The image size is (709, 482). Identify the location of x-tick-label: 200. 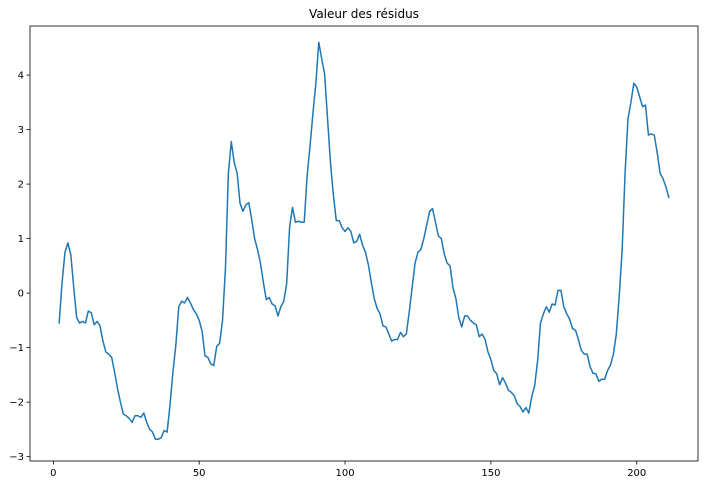
(636, 473).